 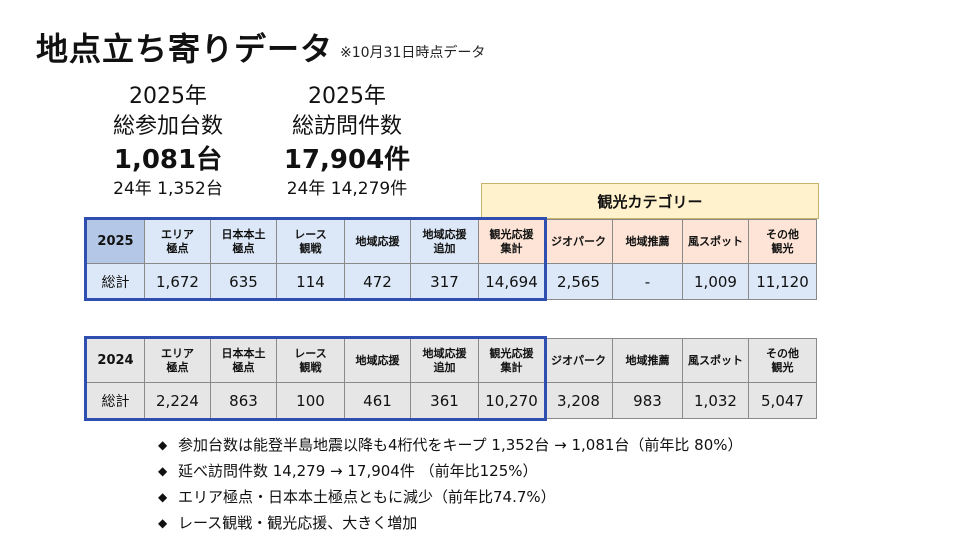 What do you see at coordinates (347, 141) in the screenshot?
I see `total-visits-summary: 2025年 総訪問件数 17,904件 24年 14,279件` at bounding box center [347, 141].